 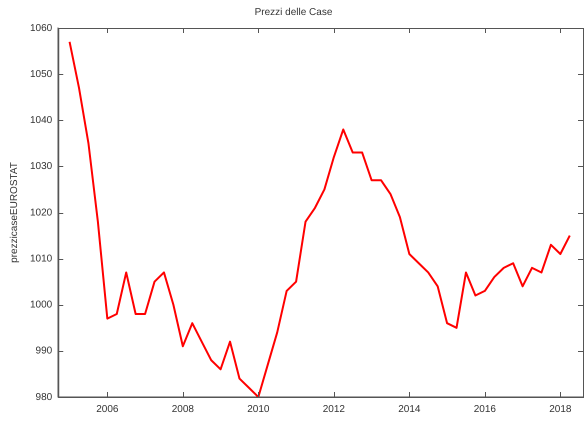 What do you see at coordinates (485, 409) in the screenshot?
I see `x-tick-label: 2016` at bounding box center [485, 409].